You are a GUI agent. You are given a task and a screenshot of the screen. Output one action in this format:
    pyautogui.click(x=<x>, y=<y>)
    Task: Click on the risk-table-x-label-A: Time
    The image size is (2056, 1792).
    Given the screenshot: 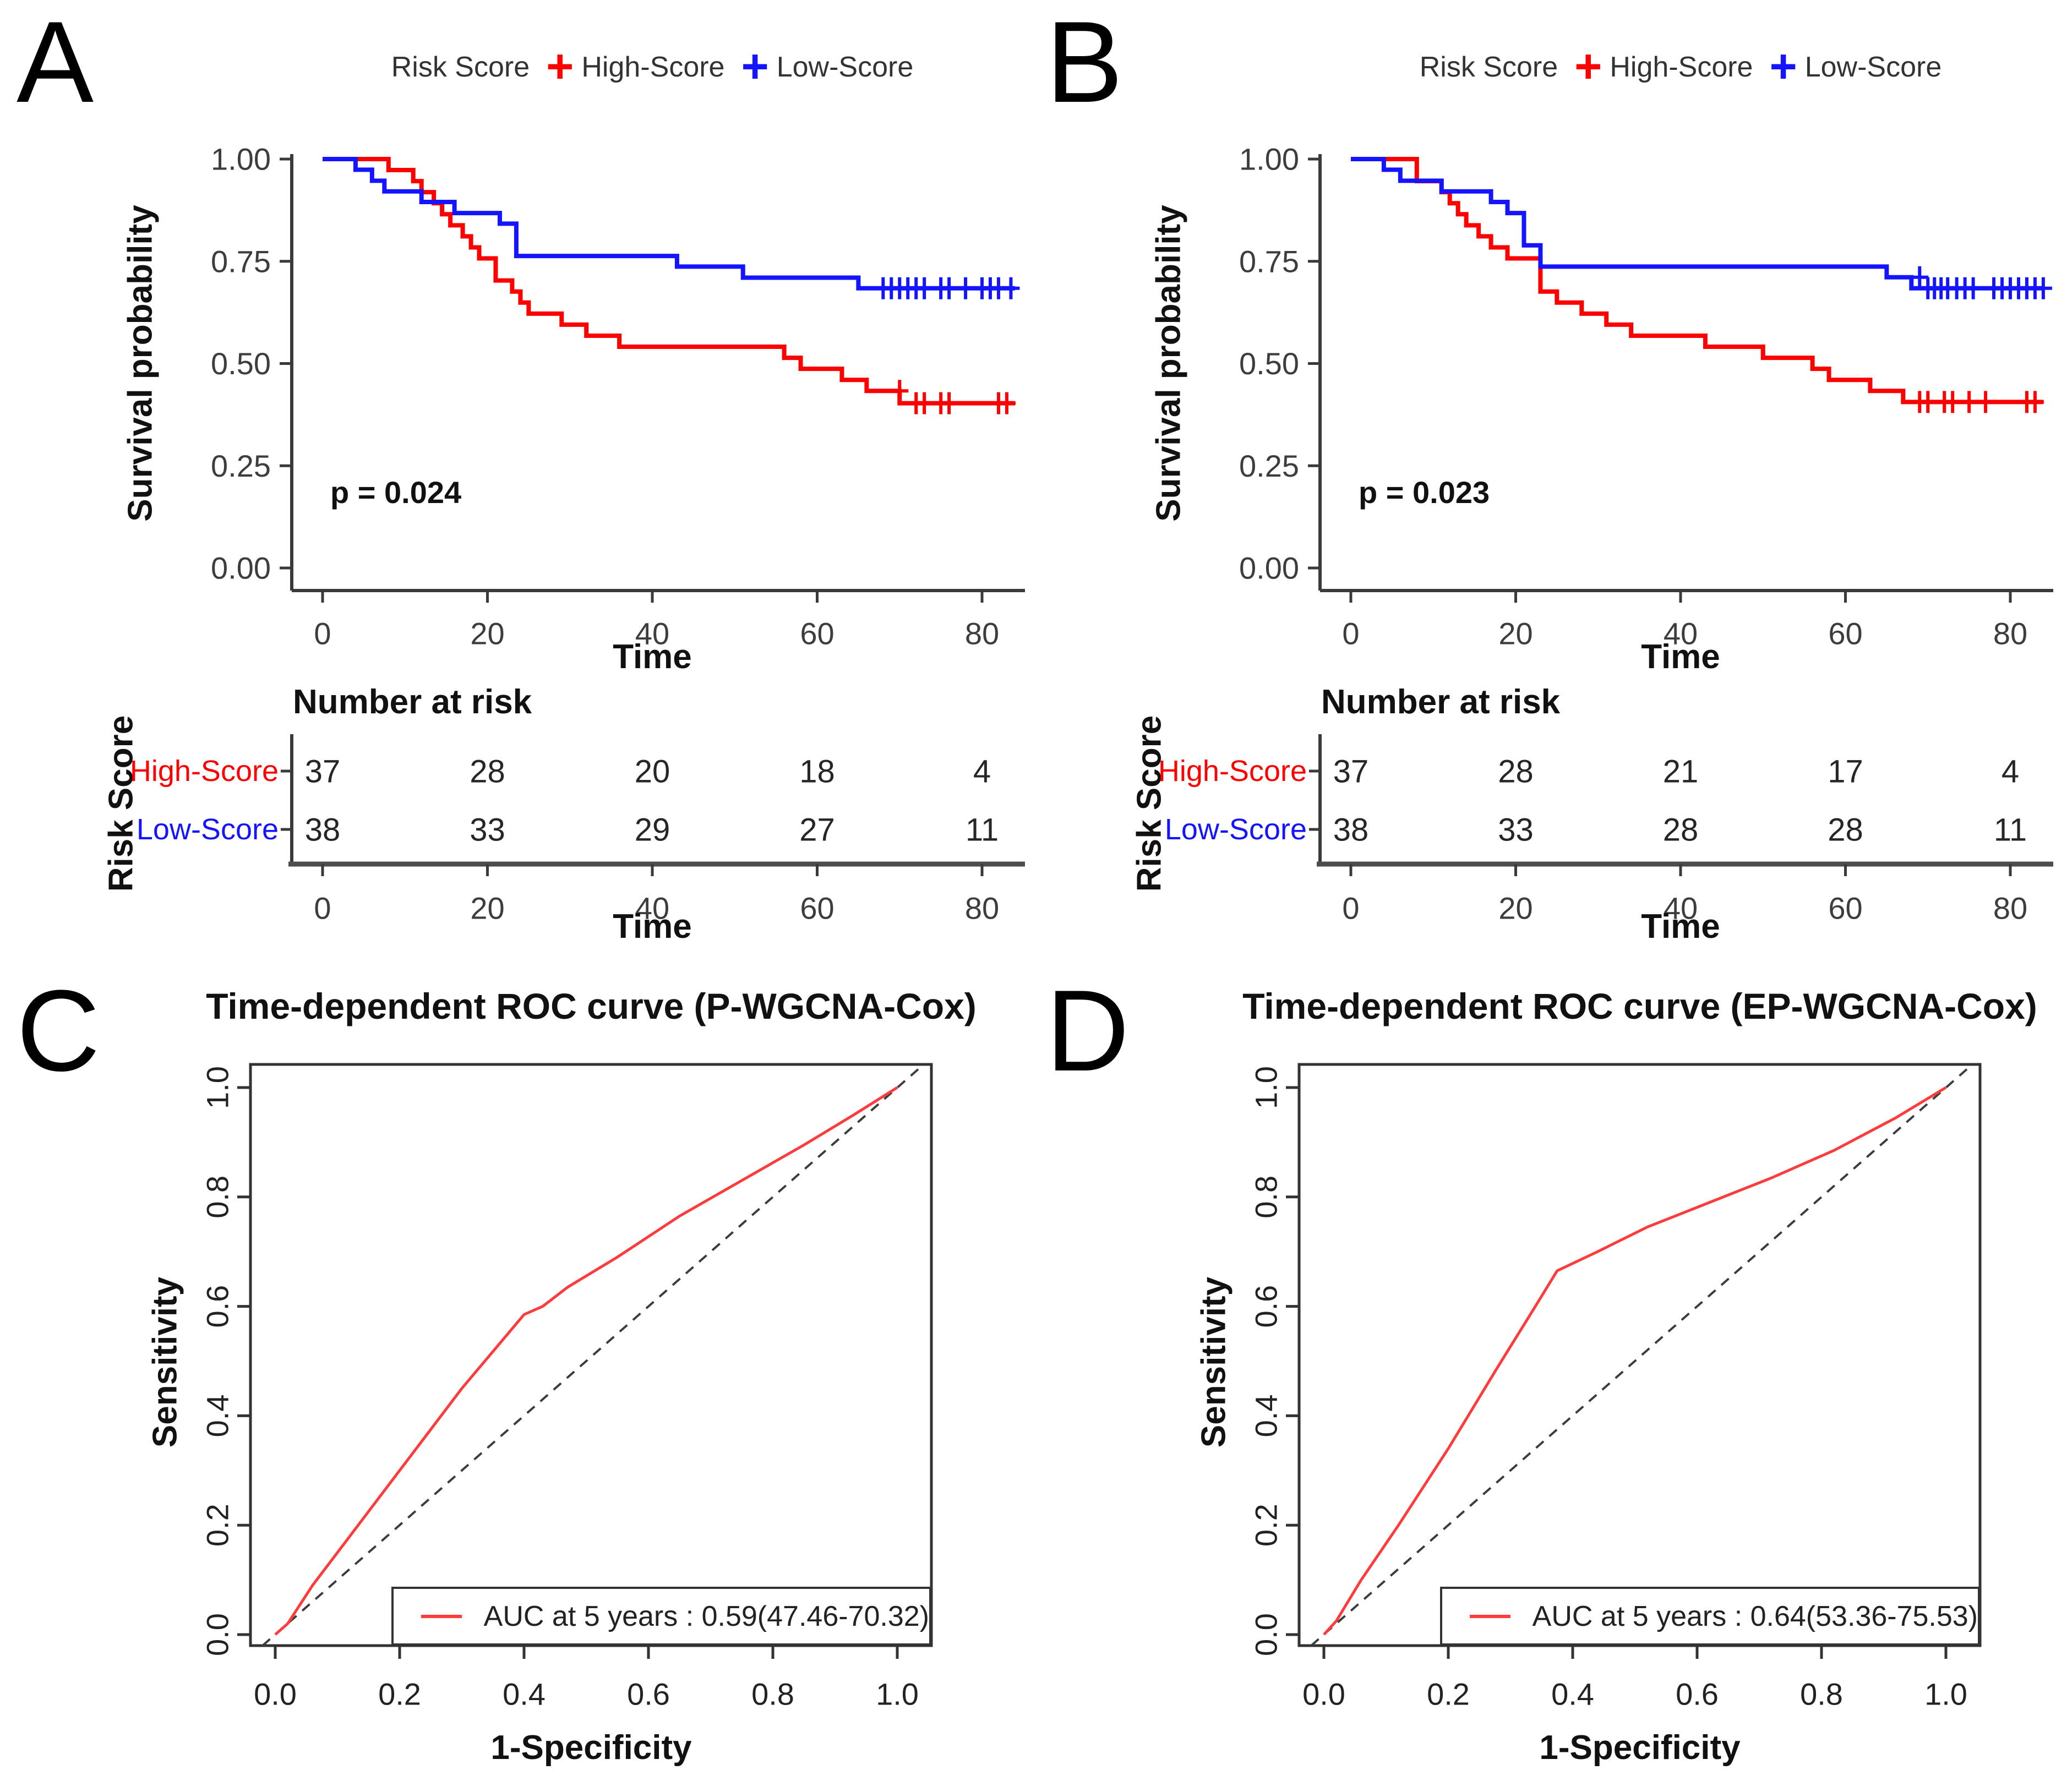 What is the action you would take?
    pyautogui.click(x=652, y=927)
    